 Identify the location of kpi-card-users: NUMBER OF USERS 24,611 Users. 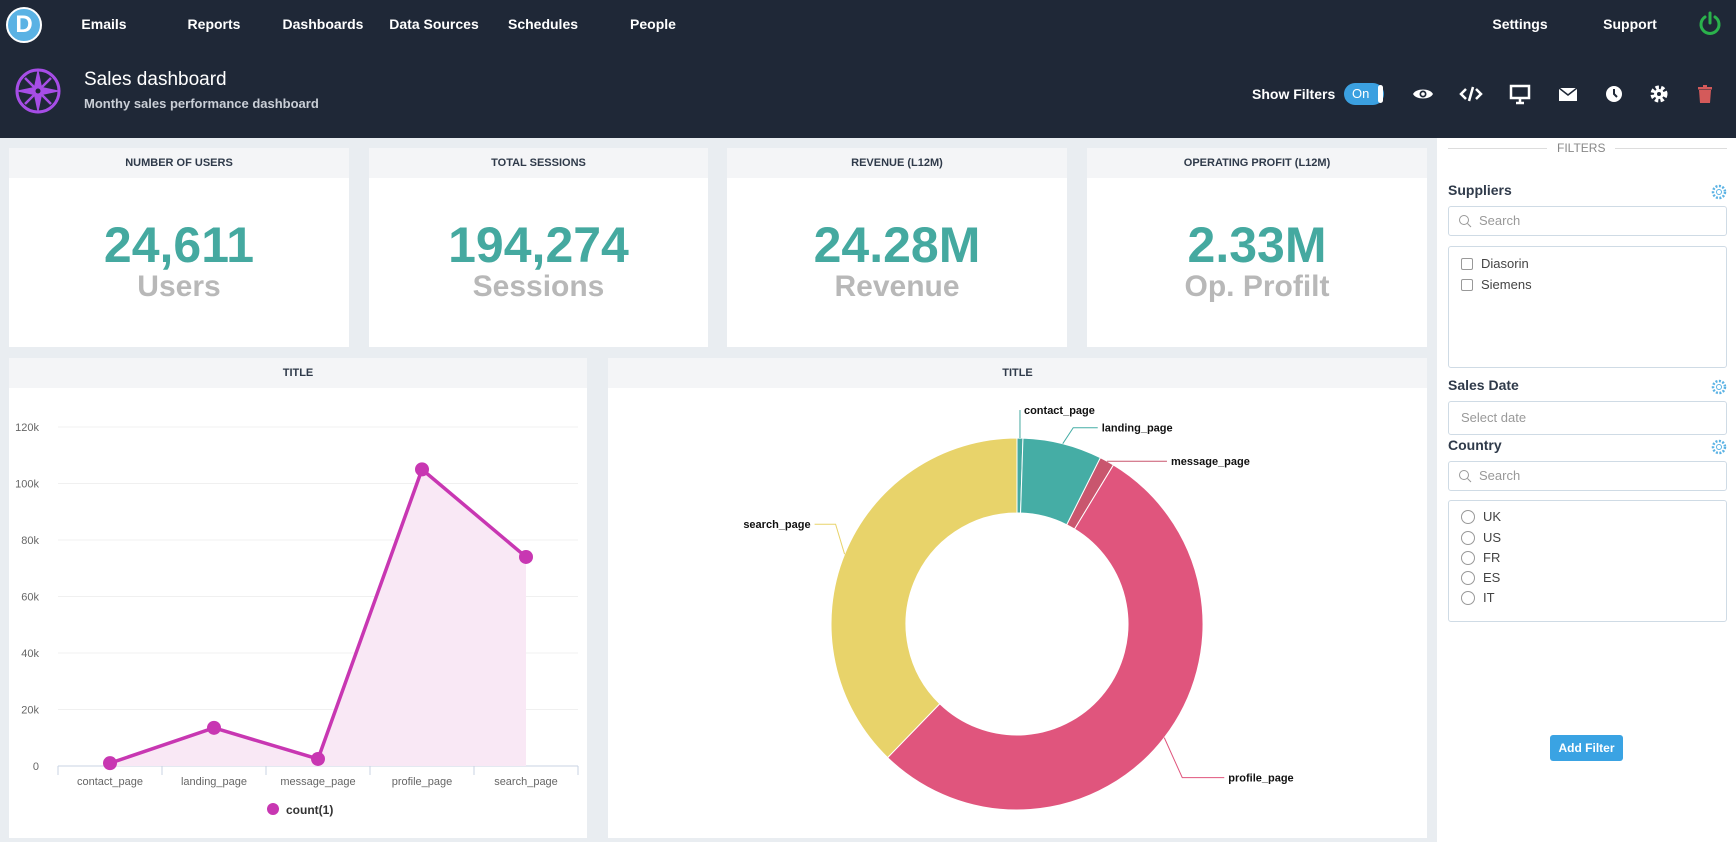
(179, 247).